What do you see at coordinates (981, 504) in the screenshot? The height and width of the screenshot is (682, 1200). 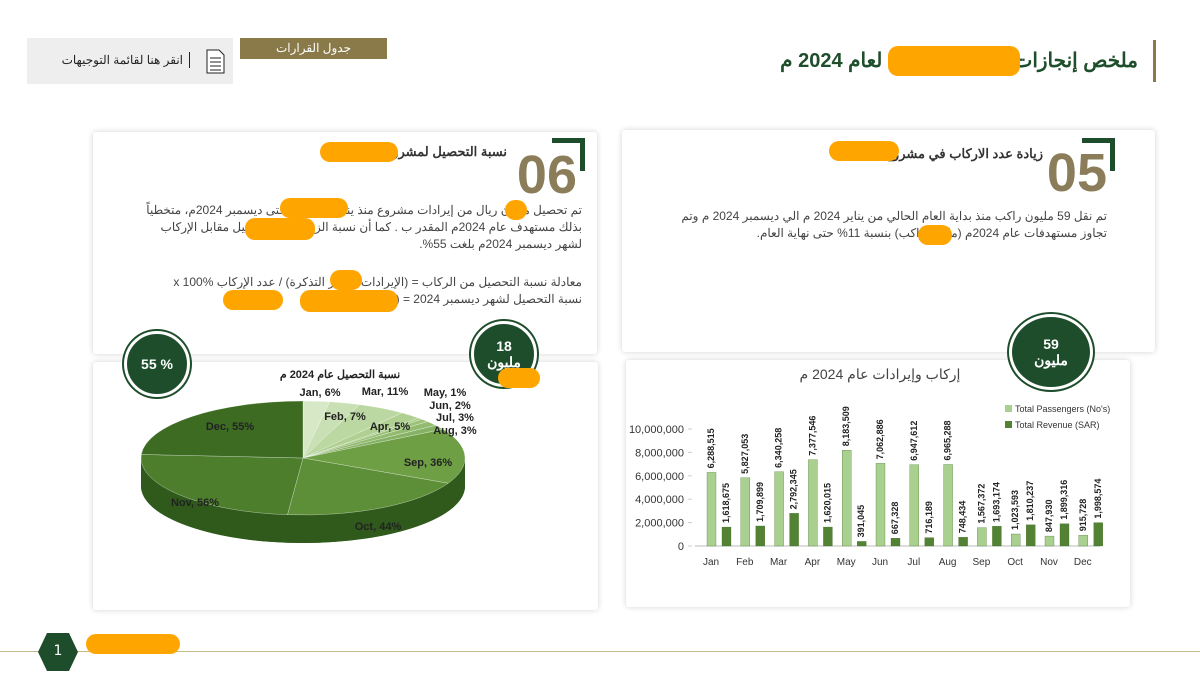 I see `value-label: 1,567,372` at bounding box center [981, 504].